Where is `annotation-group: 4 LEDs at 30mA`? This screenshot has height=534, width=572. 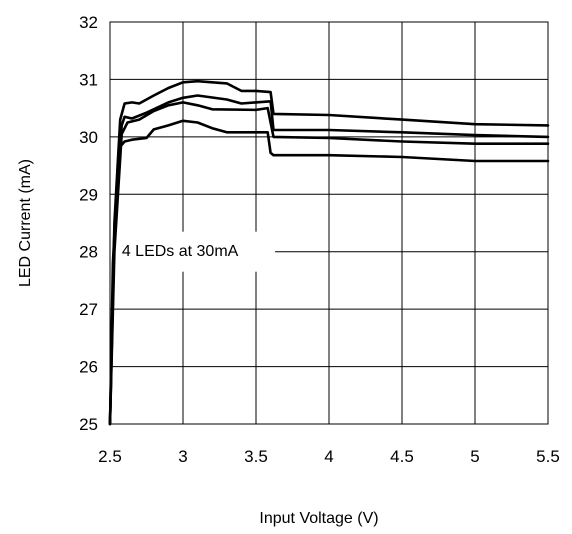 annotation-group: 4 LEDs at 30mA is located at coordinates (180, 251).